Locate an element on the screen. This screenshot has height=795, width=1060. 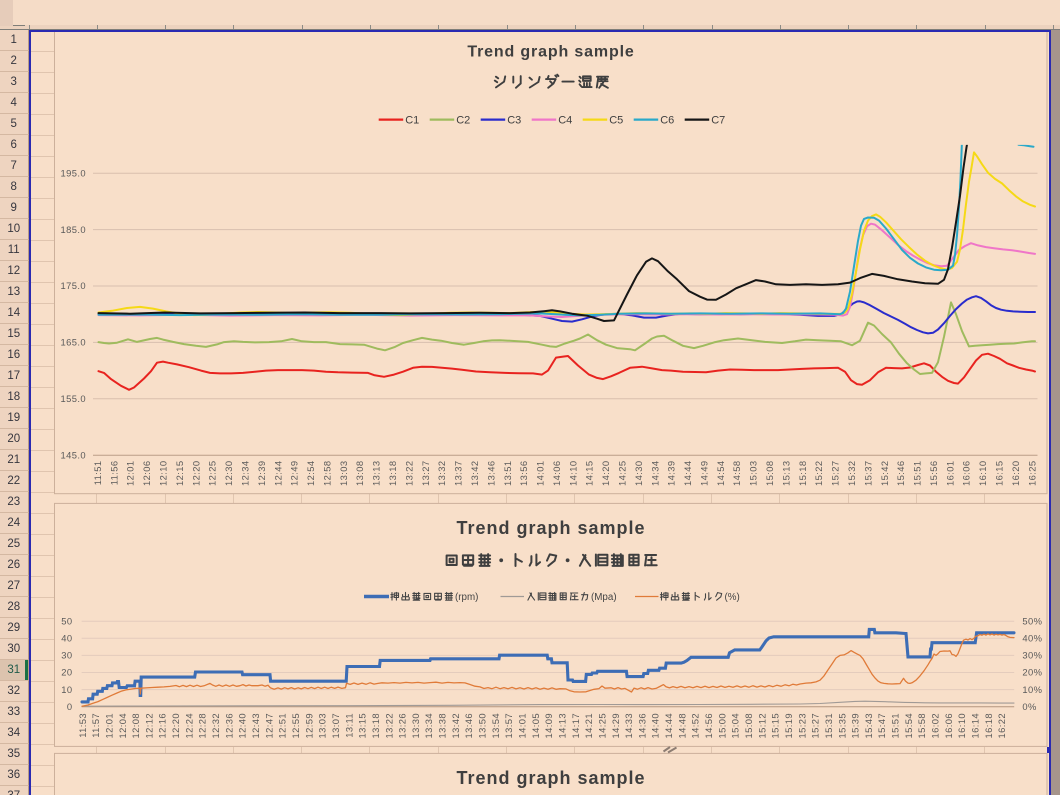
svg-text: 13:56 is located at coordinates (523, 473).